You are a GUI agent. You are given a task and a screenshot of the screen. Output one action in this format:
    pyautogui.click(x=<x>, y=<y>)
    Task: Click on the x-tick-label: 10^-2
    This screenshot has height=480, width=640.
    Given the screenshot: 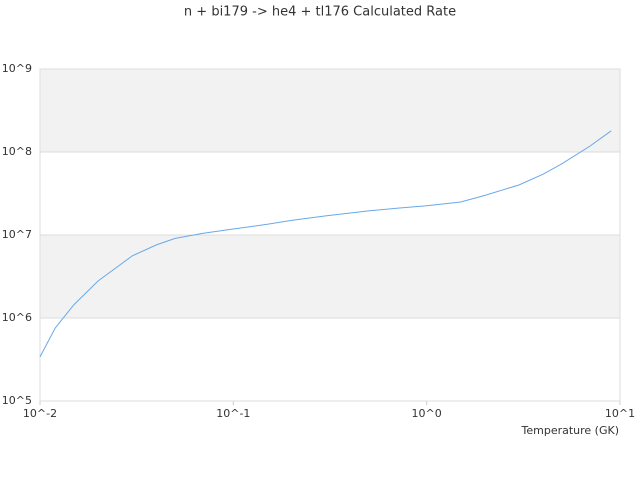 What is the action you would take?
    pyautogui.click(x=40, y=413)
    